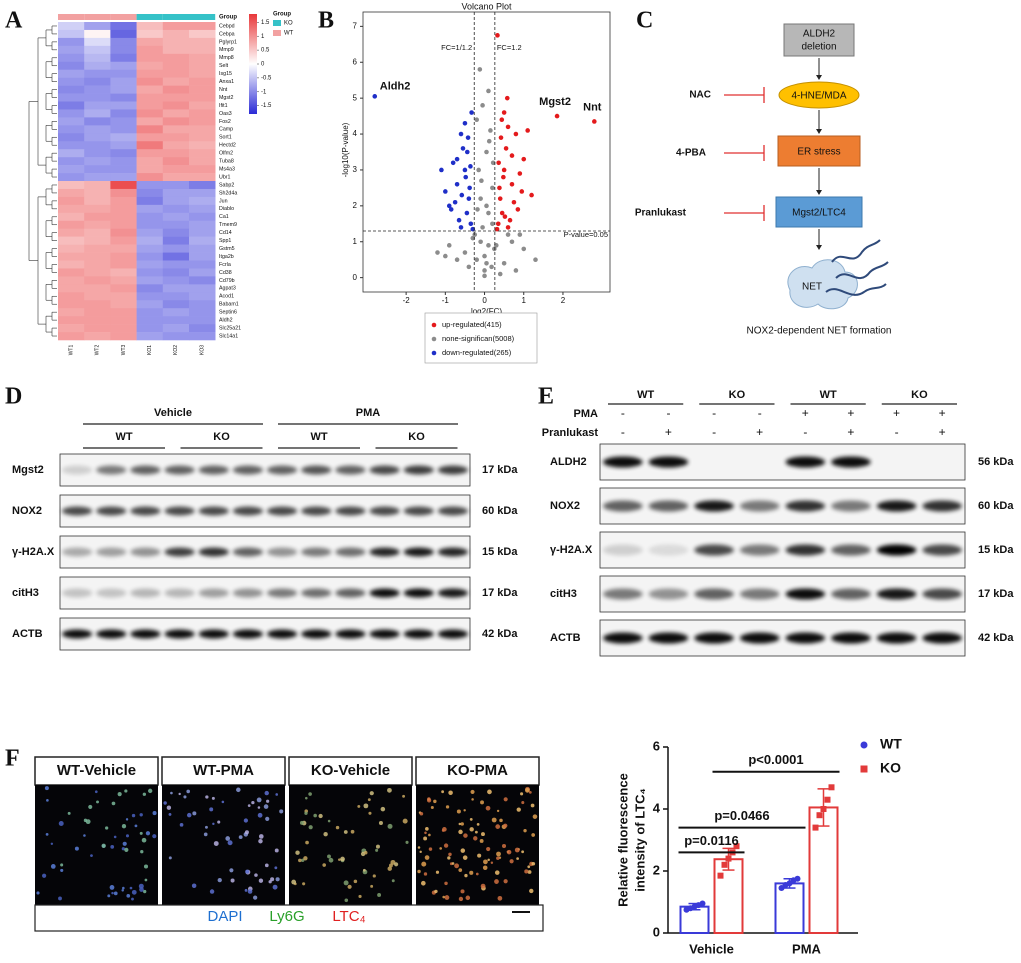 This screenshot has width=1021, height=963. What do you see at coordinates (728, 858) in the screenshot?
I see `data-point` at bounding box center [728, 858].